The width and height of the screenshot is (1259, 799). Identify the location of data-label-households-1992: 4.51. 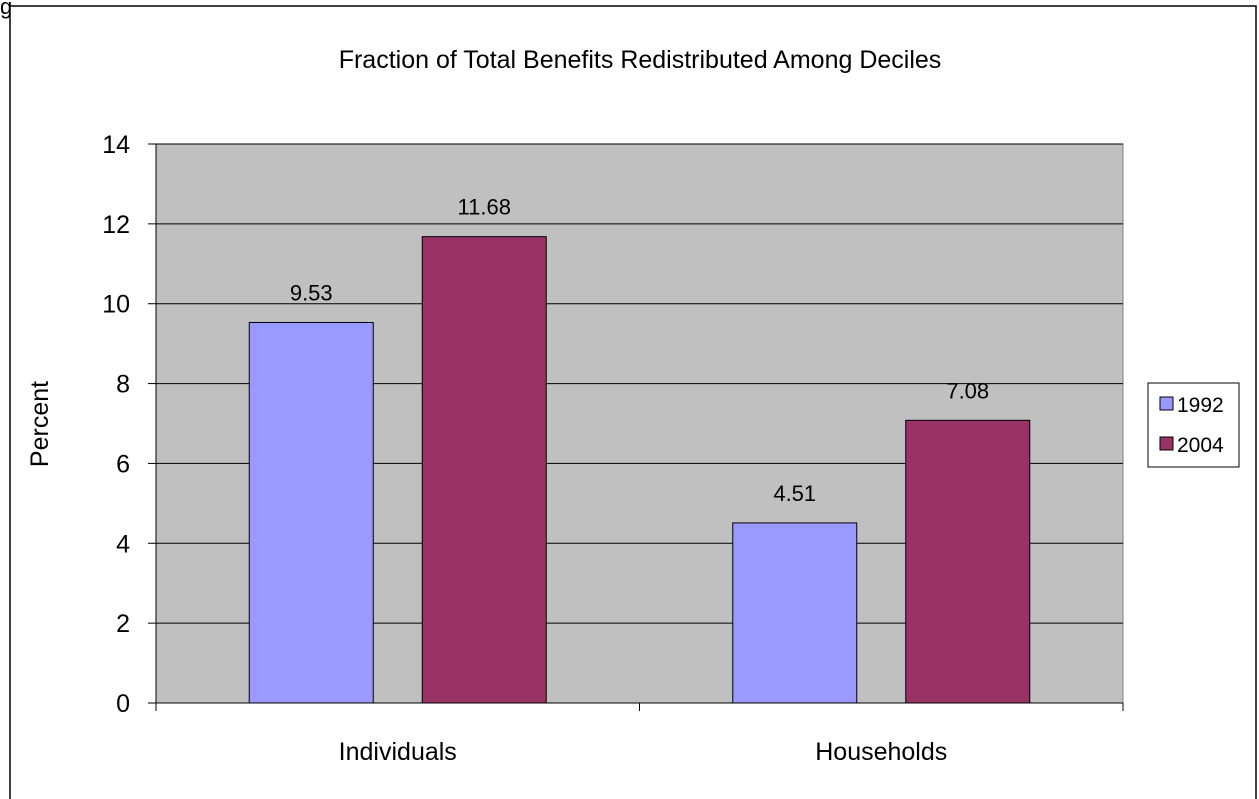
(794, 493).